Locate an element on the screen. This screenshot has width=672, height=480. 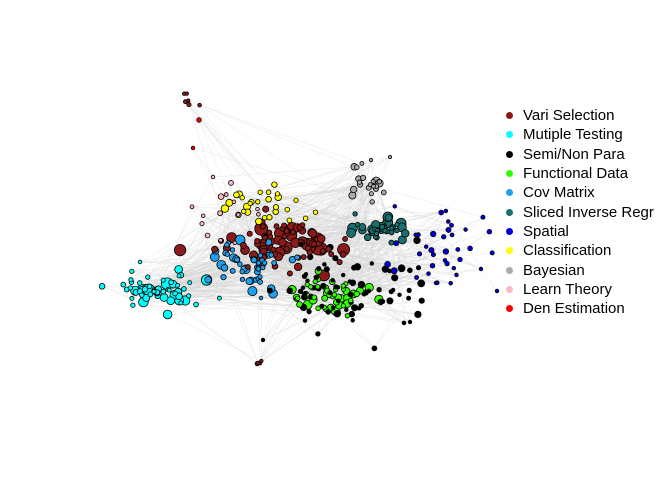
legend-label: Classification is located at coordinates (567, 251).